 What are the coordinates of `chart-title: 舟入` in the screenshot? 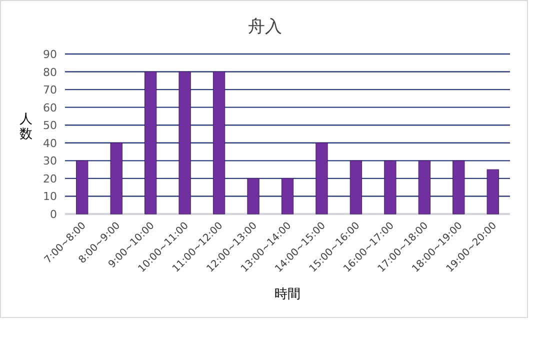 It's located at (265, 27).